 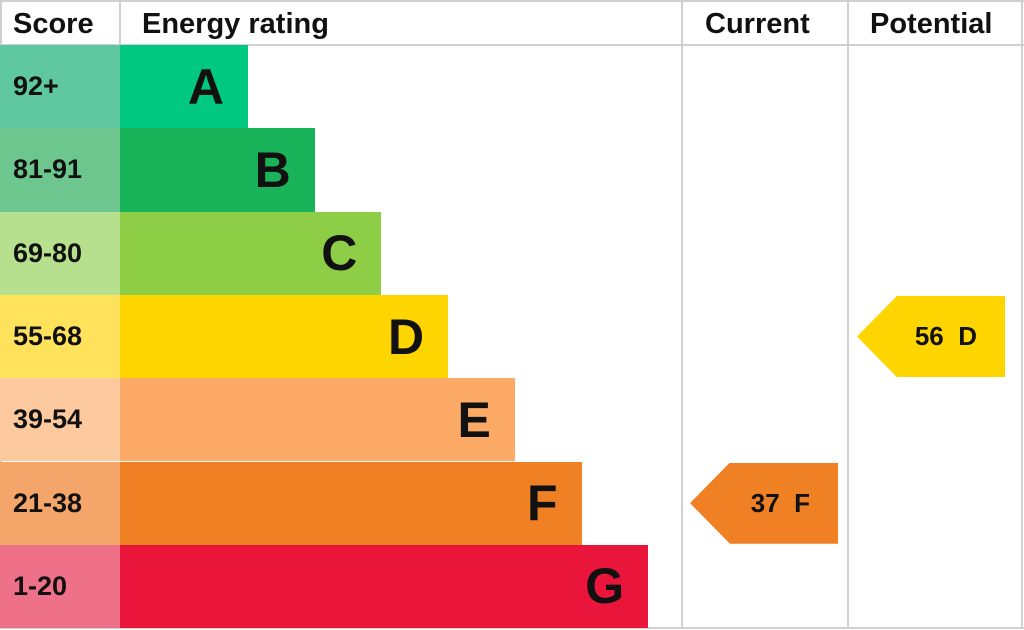 I want to click on band-bar-c: C, so click(x=251, y=253).